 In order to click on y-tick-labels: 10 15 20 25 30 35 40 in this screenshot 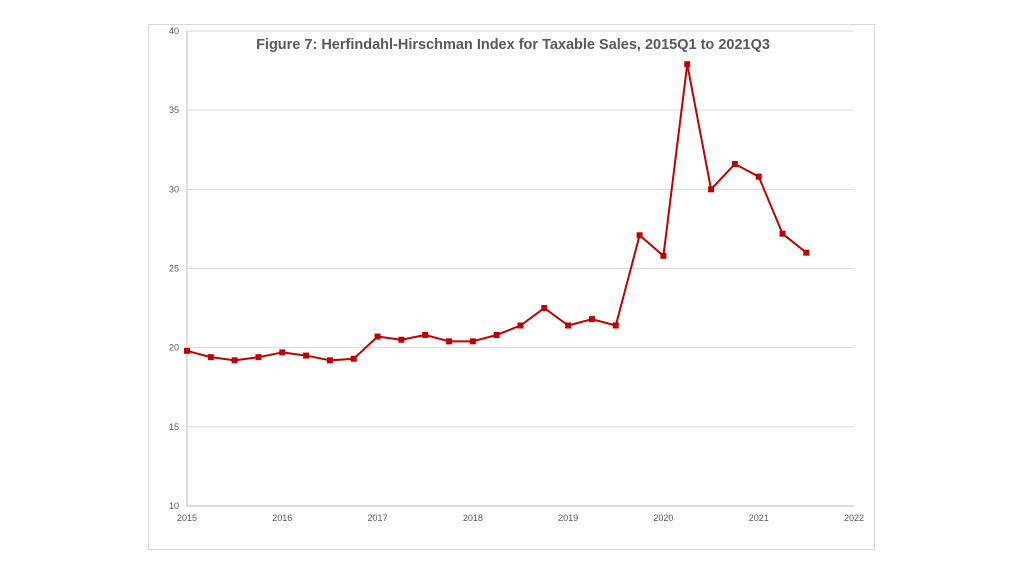, I will do `click(174, 268)`.